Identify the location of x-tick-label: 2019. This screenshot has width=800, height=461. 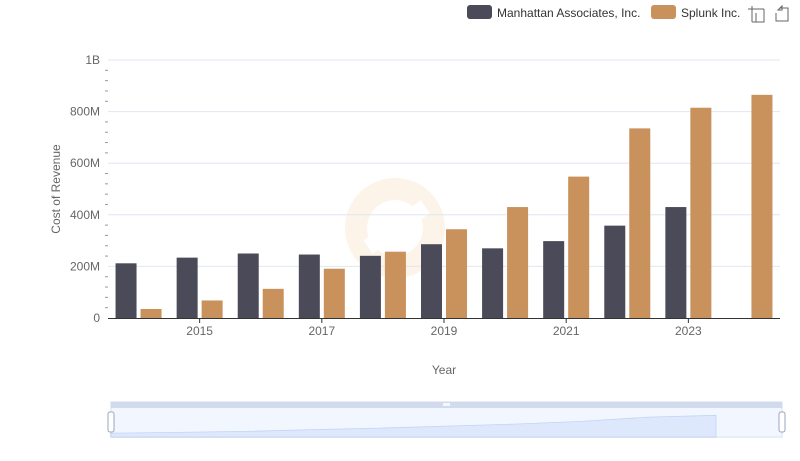
(444, 331).